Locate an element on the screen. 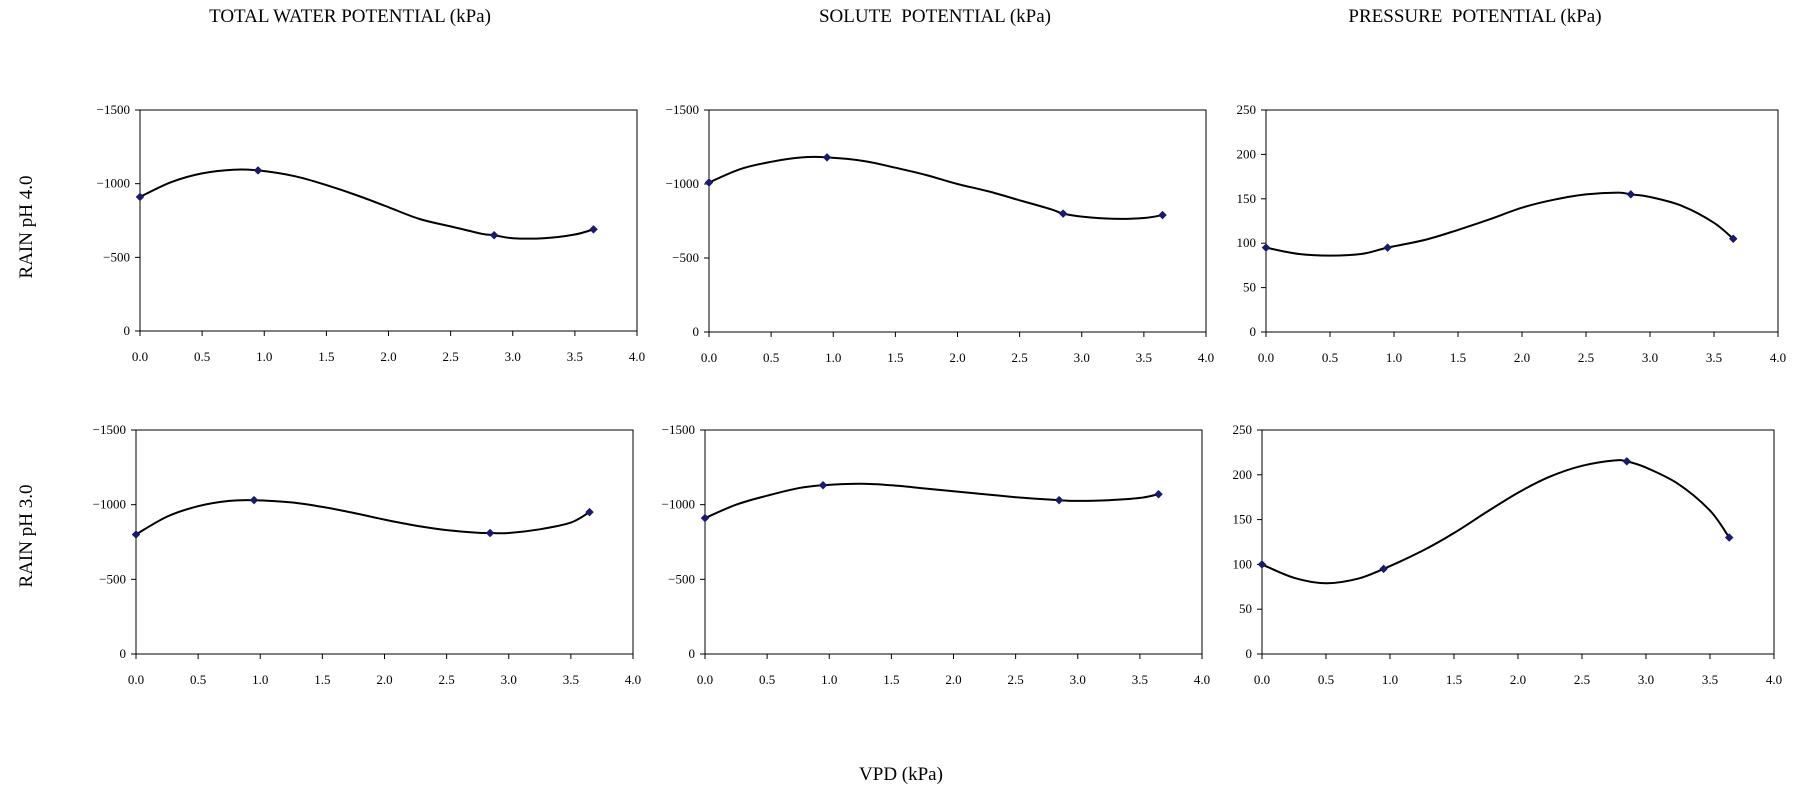  column-title-solute: SOLUTE POTENTIAL (kPa) is located at coordinates (934, 16).